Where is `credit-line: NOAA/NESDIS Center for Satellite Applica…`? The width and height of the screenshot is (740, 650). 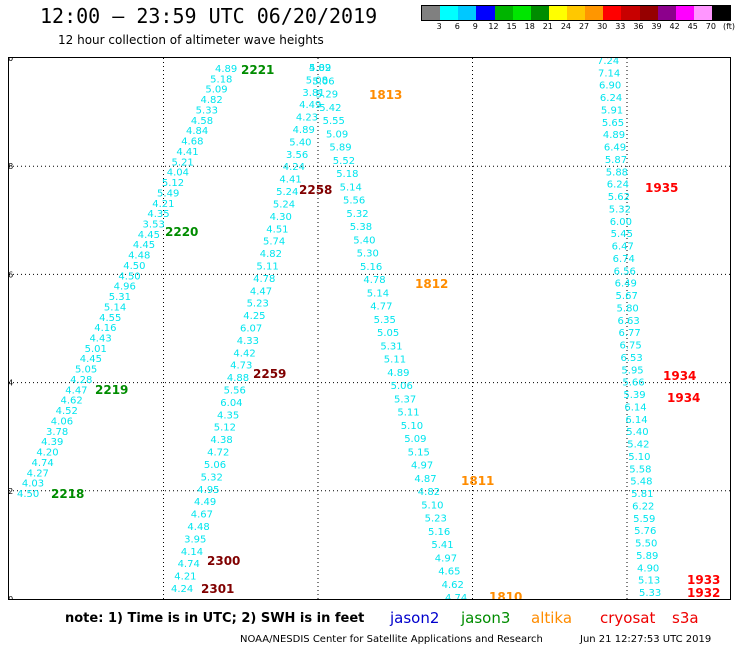
credit-line: NOAA/NESDIS Center for Satellite Applica… is located at coordinates (391, 639).